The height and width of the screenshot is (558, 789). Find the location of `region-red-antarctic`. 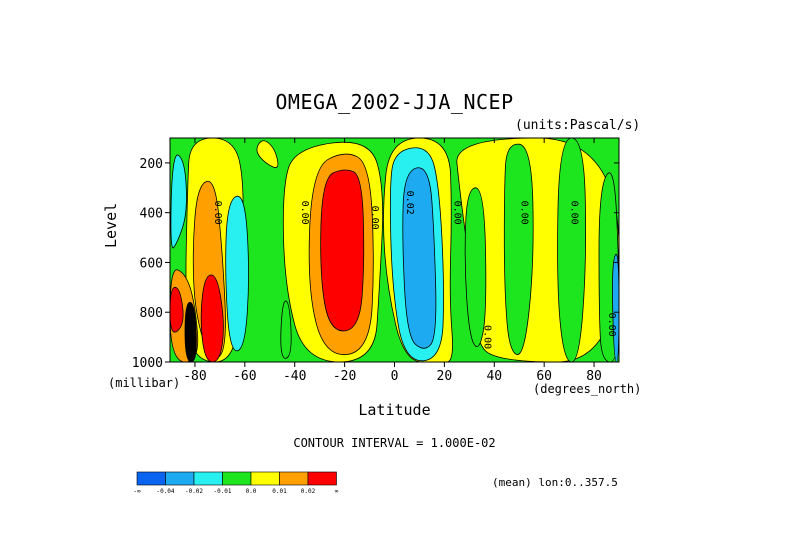

region-red-antarctic is located at coordinates (212, 318).